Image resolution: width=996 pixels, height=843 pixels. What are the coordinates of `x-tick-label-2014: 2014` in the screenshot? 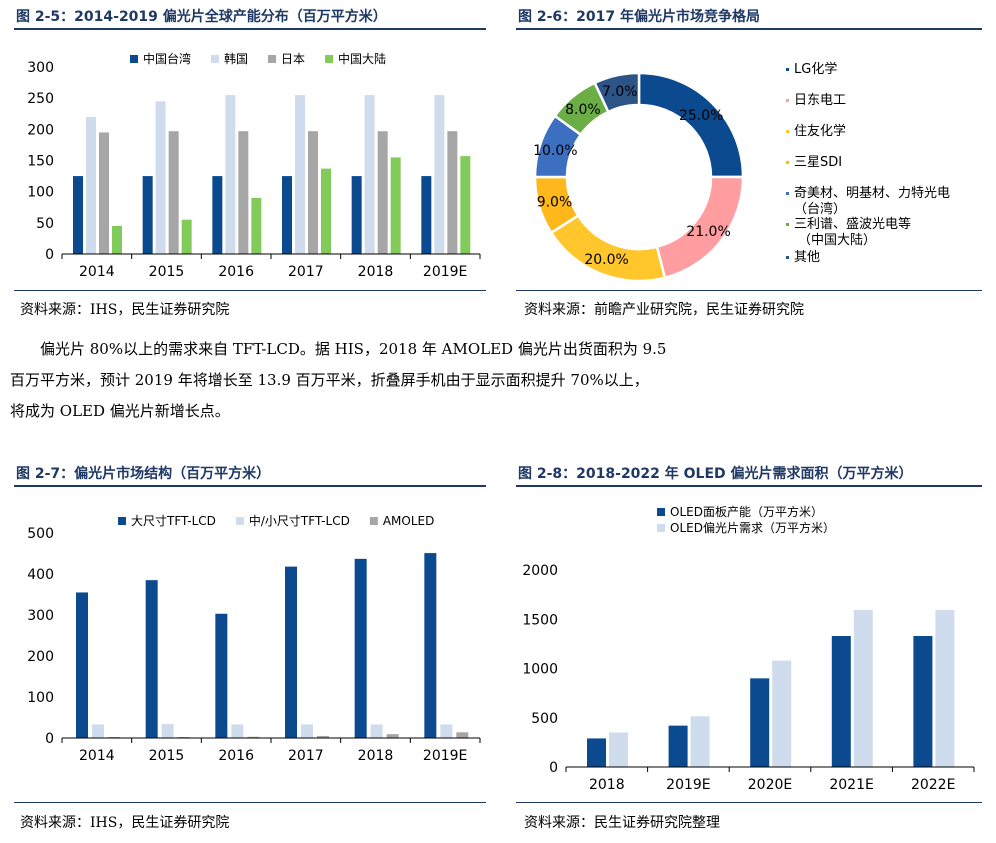 It's located at (97, 272).